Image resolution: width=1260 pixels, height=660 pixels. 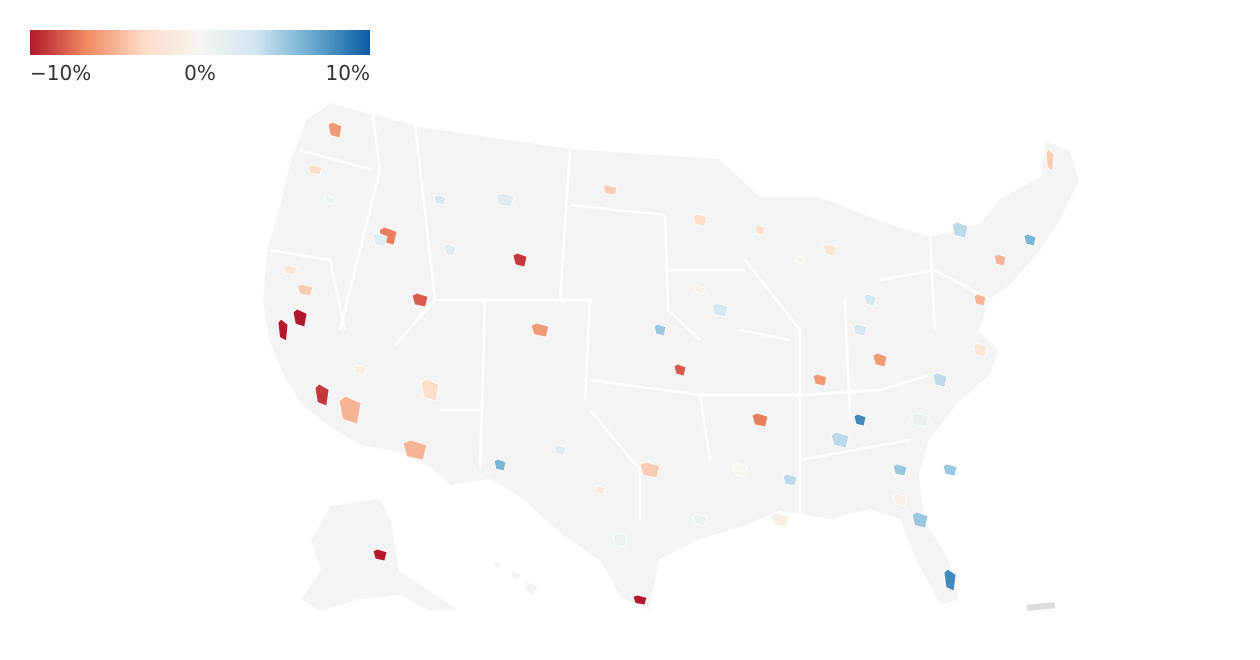 What do you see at coordinates (200, 42) in the screenshot?
I see `legend-gradient-bar` at bounding box center [200, 42].